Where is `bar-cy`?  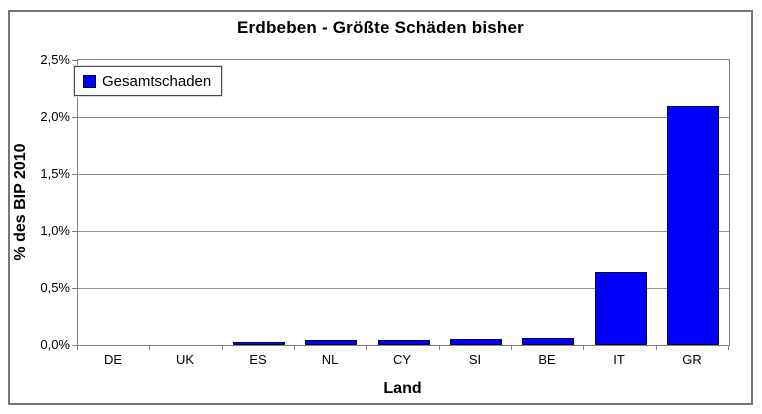
bar-cy is located at coordinates (404, 342).